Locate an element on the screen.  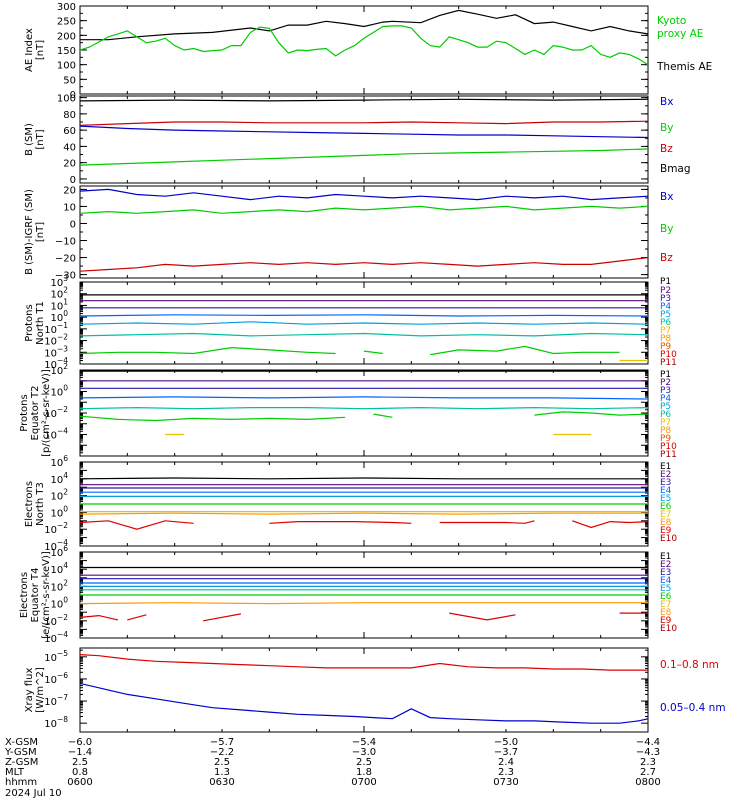
x-axis-value: 1.8 is located at coordinates (364, 772).